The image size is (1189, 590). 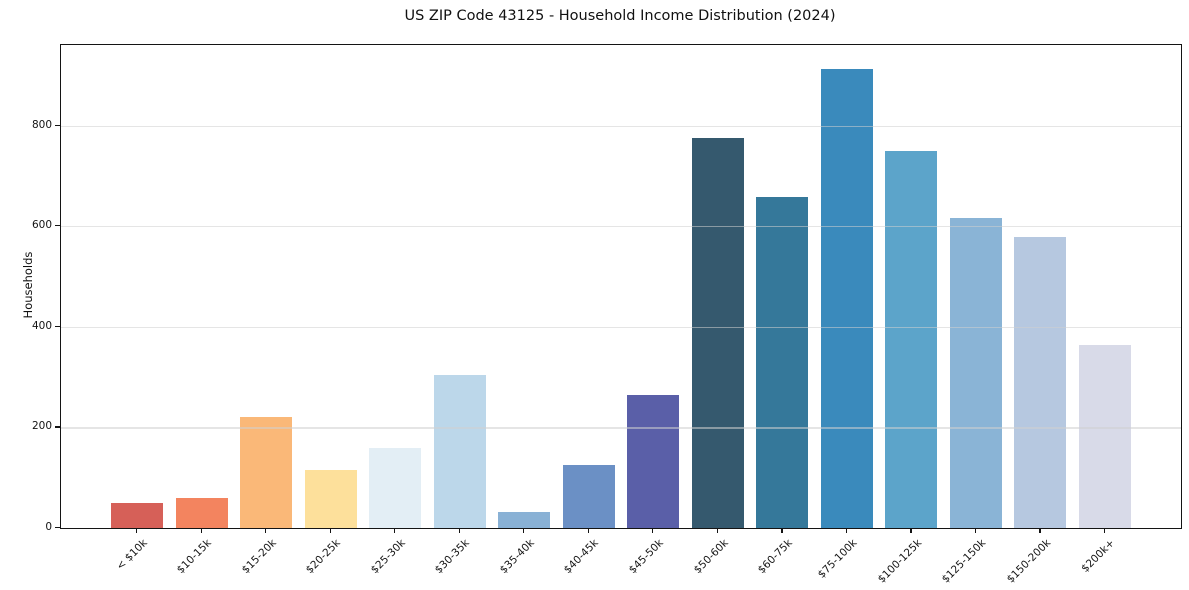 What do you see at coordinates (899, 561) in the screenshot?
I see `x-tick-label-$100-125k: $100-125k` at bounding box center [899, 561].